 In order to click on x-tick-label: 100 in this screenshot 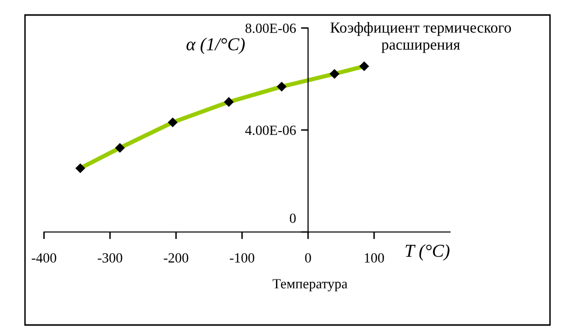, I will do `click(374, 258)`.